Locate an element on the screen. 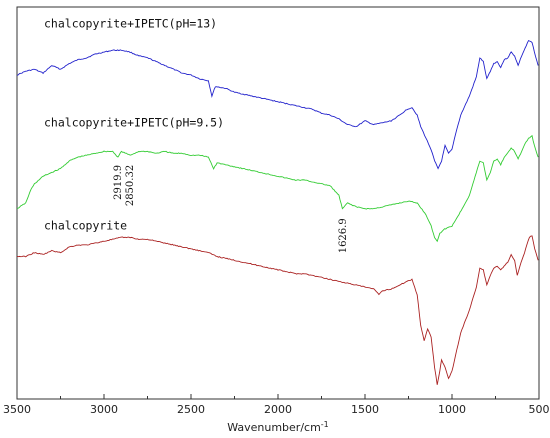 Image resolution: width=550 pixels, height=438 pixels. x-tick-label: 500 is located at coordinates (539, 409).